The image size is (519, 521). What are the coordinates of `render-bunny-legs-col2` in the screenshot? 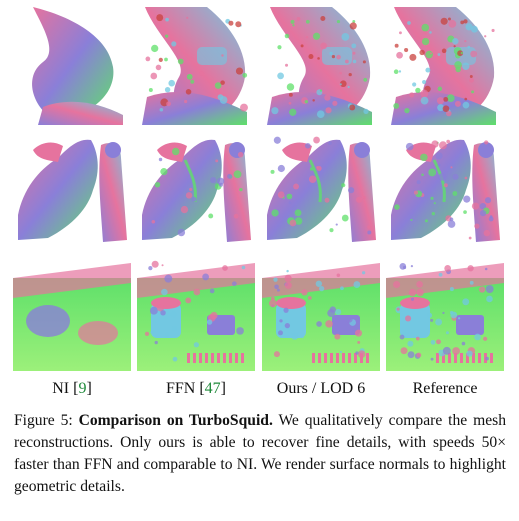 It's located at (196, 66).